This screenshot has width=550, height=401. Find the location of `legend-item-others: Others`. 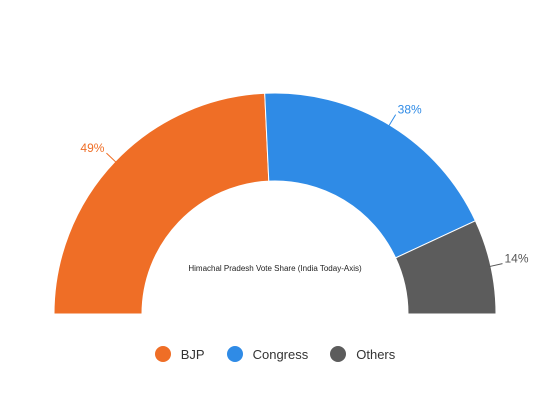

legend-item-others: Others is located at coordinates (362, 354).